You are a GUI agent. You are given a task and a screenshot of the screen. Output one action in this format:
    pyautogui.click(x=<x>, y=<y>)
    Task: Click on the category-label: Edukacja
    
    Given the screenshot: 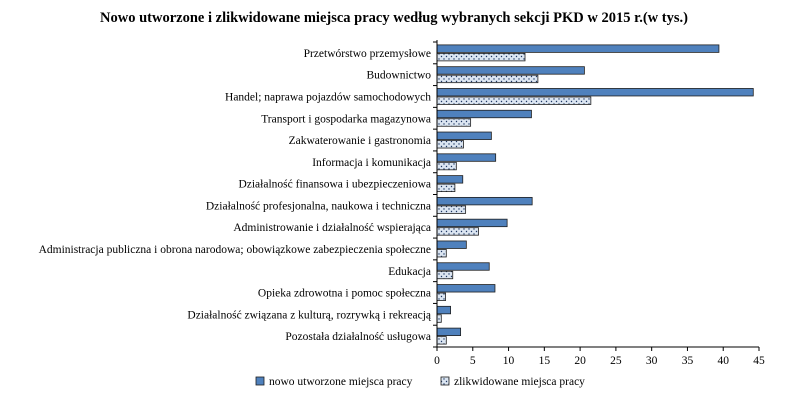 What is the action you would take?
    pyautogui.click(x=409, y=272)
    